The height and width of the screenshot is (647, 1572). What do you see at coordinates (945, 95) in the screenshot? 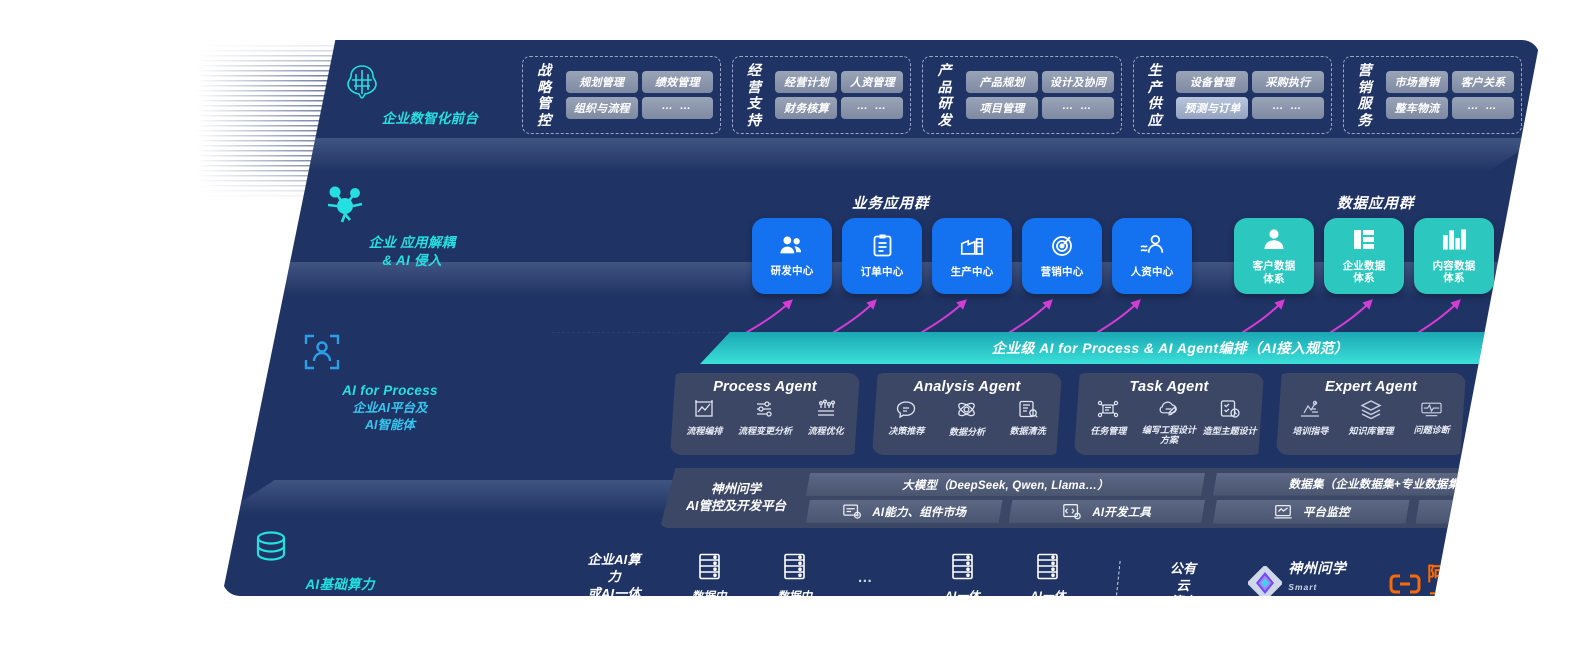
I see `strategy-group-title: 产品 研发` at bounding box center [945, 95].